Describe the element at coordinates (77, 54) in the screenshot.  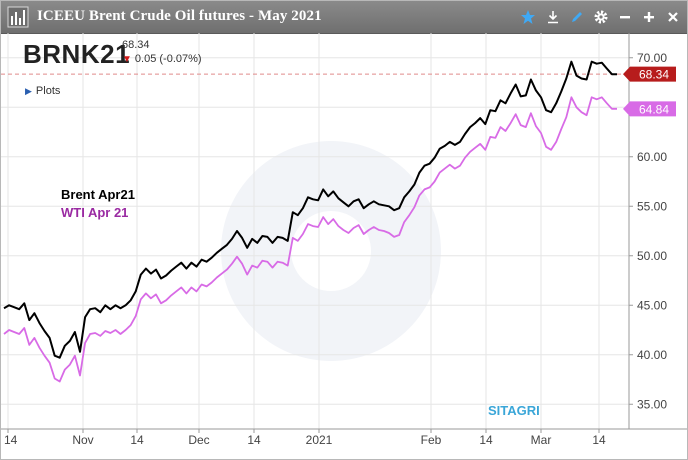
I see `symbol-label: BRNK21` at that location.